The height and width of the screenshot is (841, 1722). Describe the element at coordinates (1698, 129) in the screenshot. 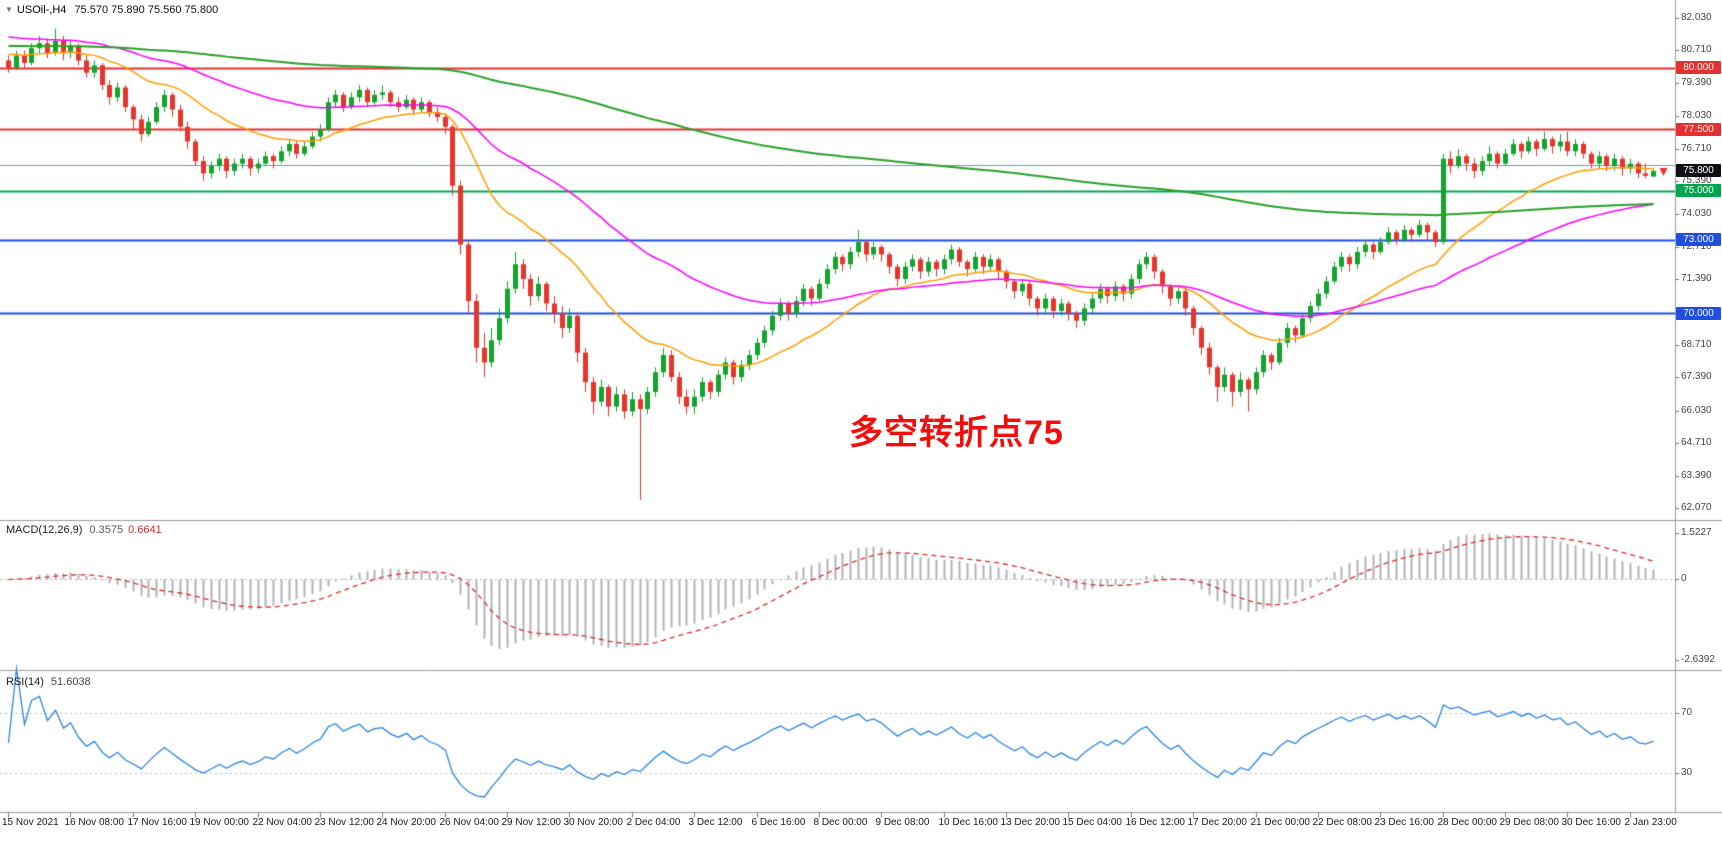

I see `level-price-badge: 77.500` at that location.